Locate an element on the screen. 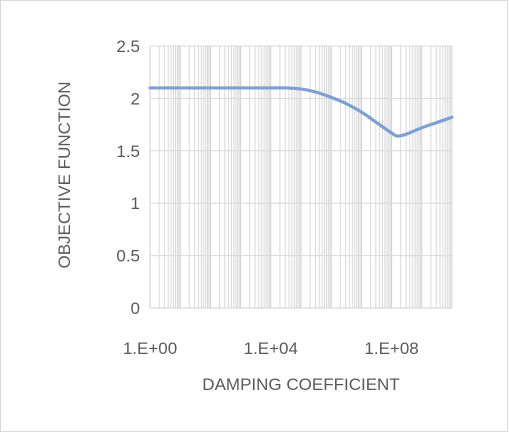 The height and width of the screenshot is (433, 509). y-tick-label: 0.5 is located at coordinates (128, 256).